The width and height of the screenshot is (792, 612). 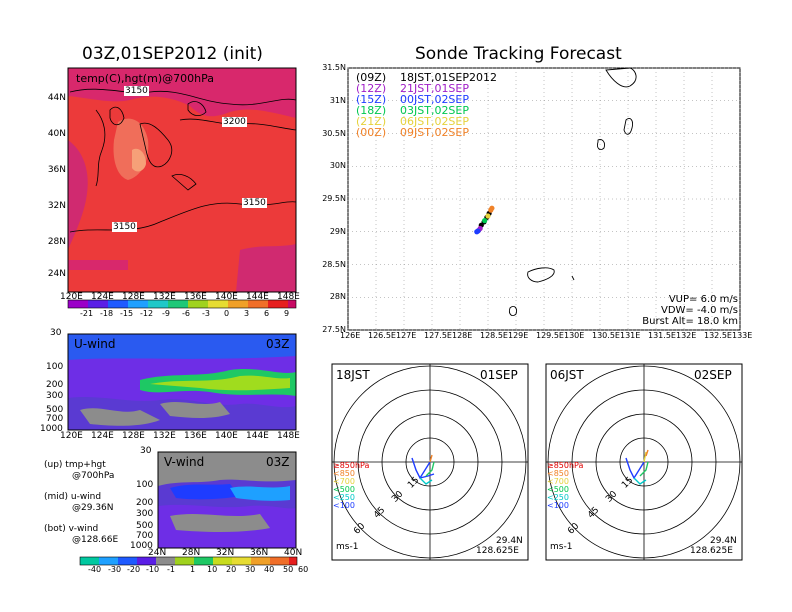 I want to click on temp-height-map, so click(x=182, y=180).